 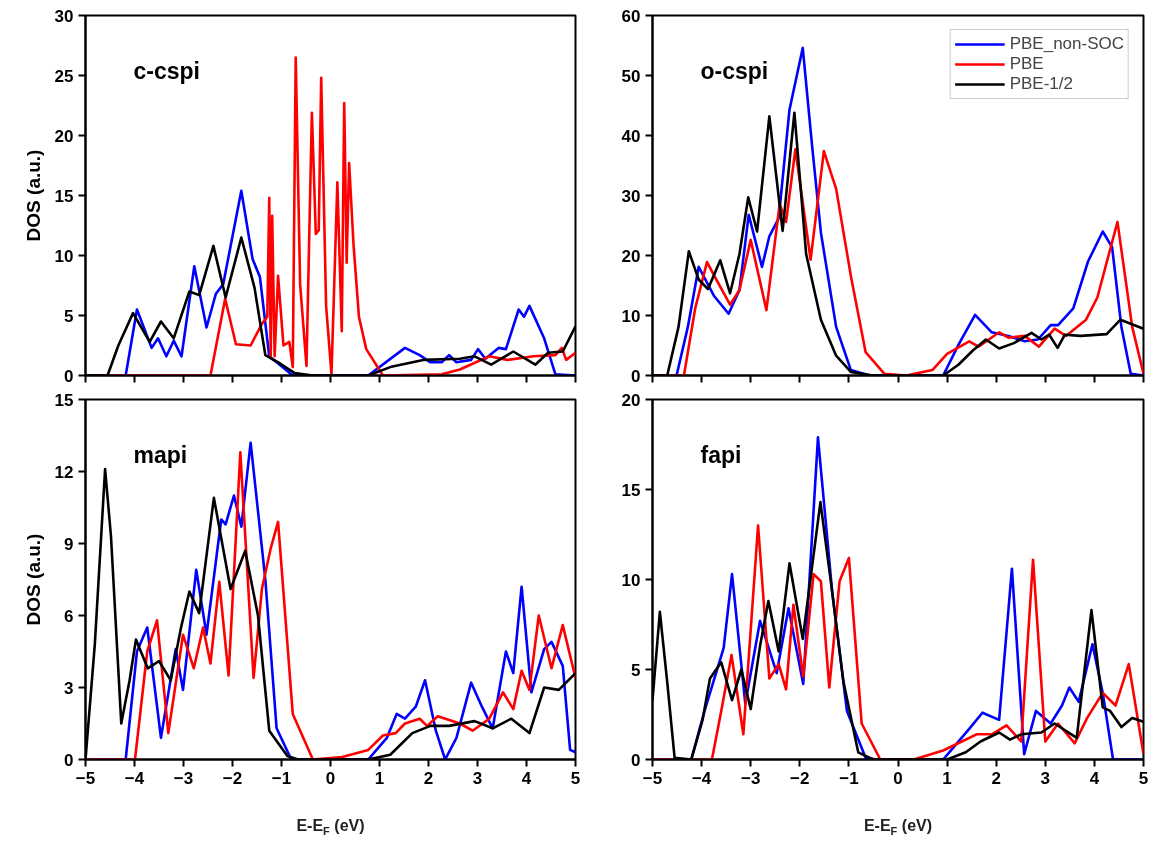 I want to click on text: c-cspi, so click(x=166, y=70).